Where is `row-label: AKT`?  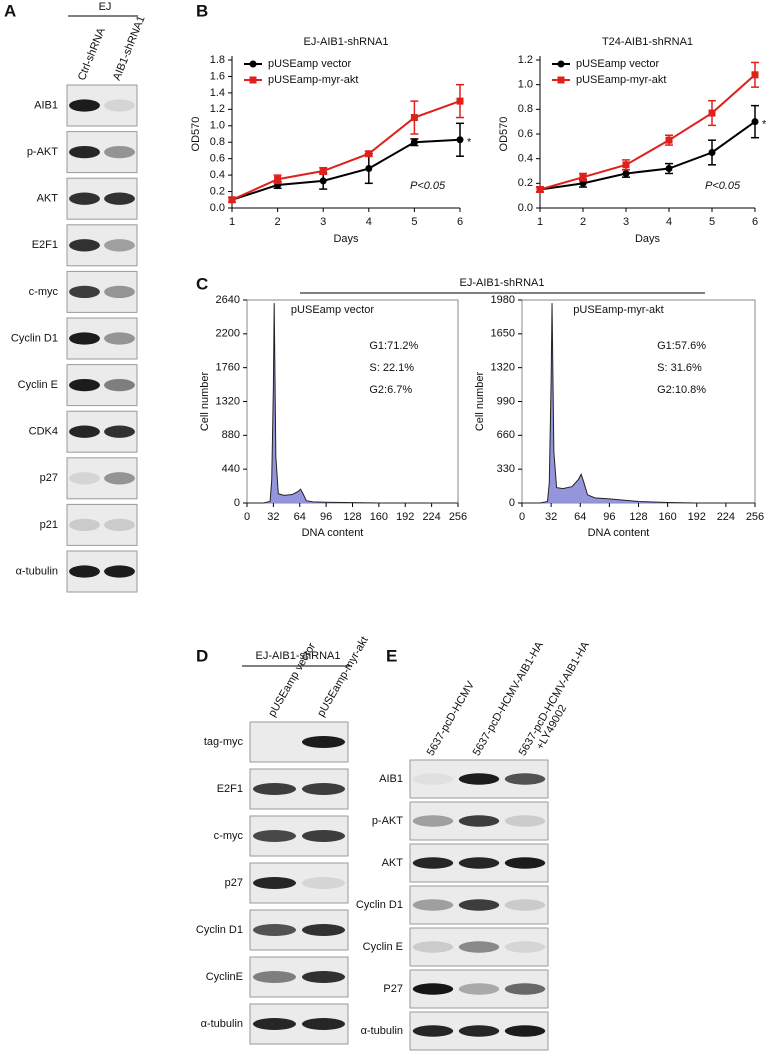 row-label: AKT is located at coordinates (48, 199).